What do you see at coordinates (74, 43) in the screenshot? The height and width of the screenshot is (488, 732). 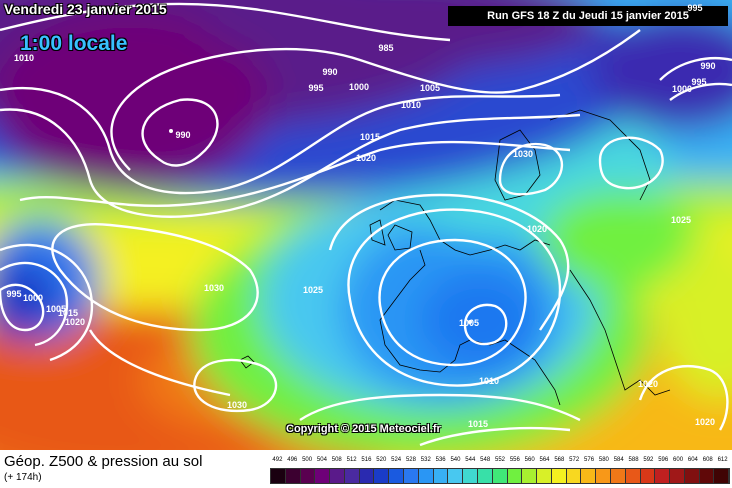 I see `forecast-time: 1:00 locale` at bounding box center [74, 43].